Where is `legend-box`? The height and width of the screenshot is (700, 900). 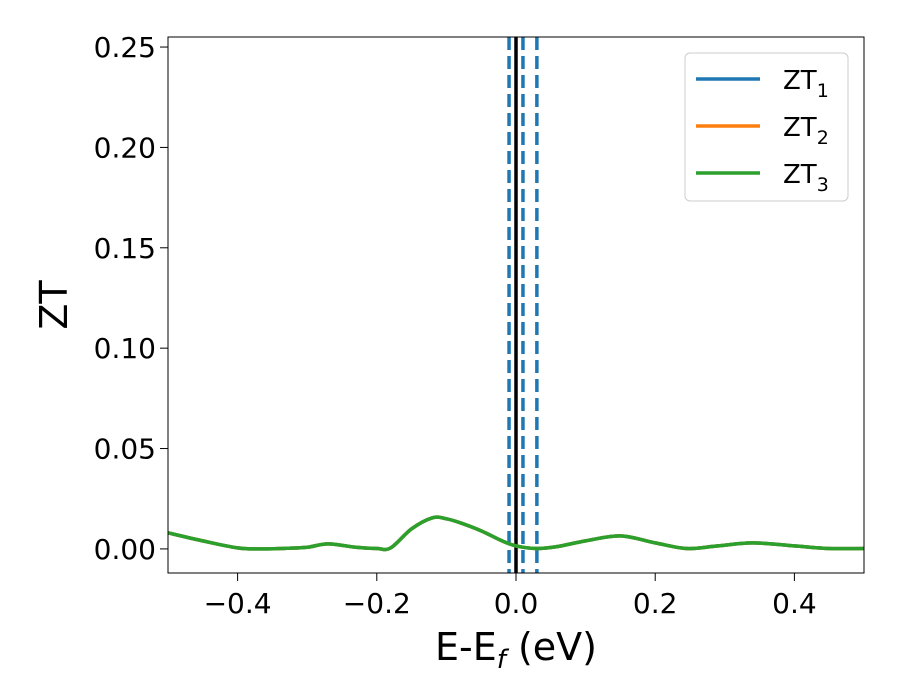 legend-box is located at coordinates (766, 127).